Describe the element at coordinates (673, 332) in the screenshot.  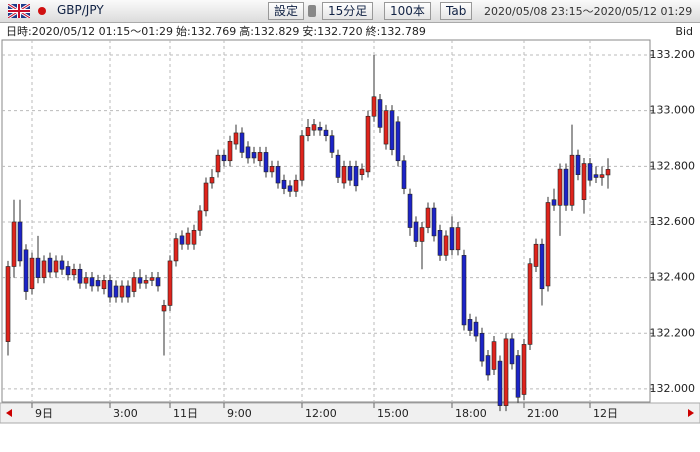
I see `y-tick-label: 132.200` at that location.